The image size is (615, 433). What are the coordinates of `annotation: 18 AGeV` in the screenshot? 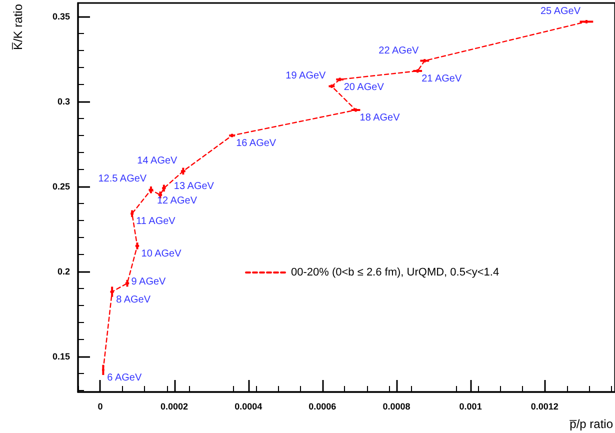 It's located at (380, 118).